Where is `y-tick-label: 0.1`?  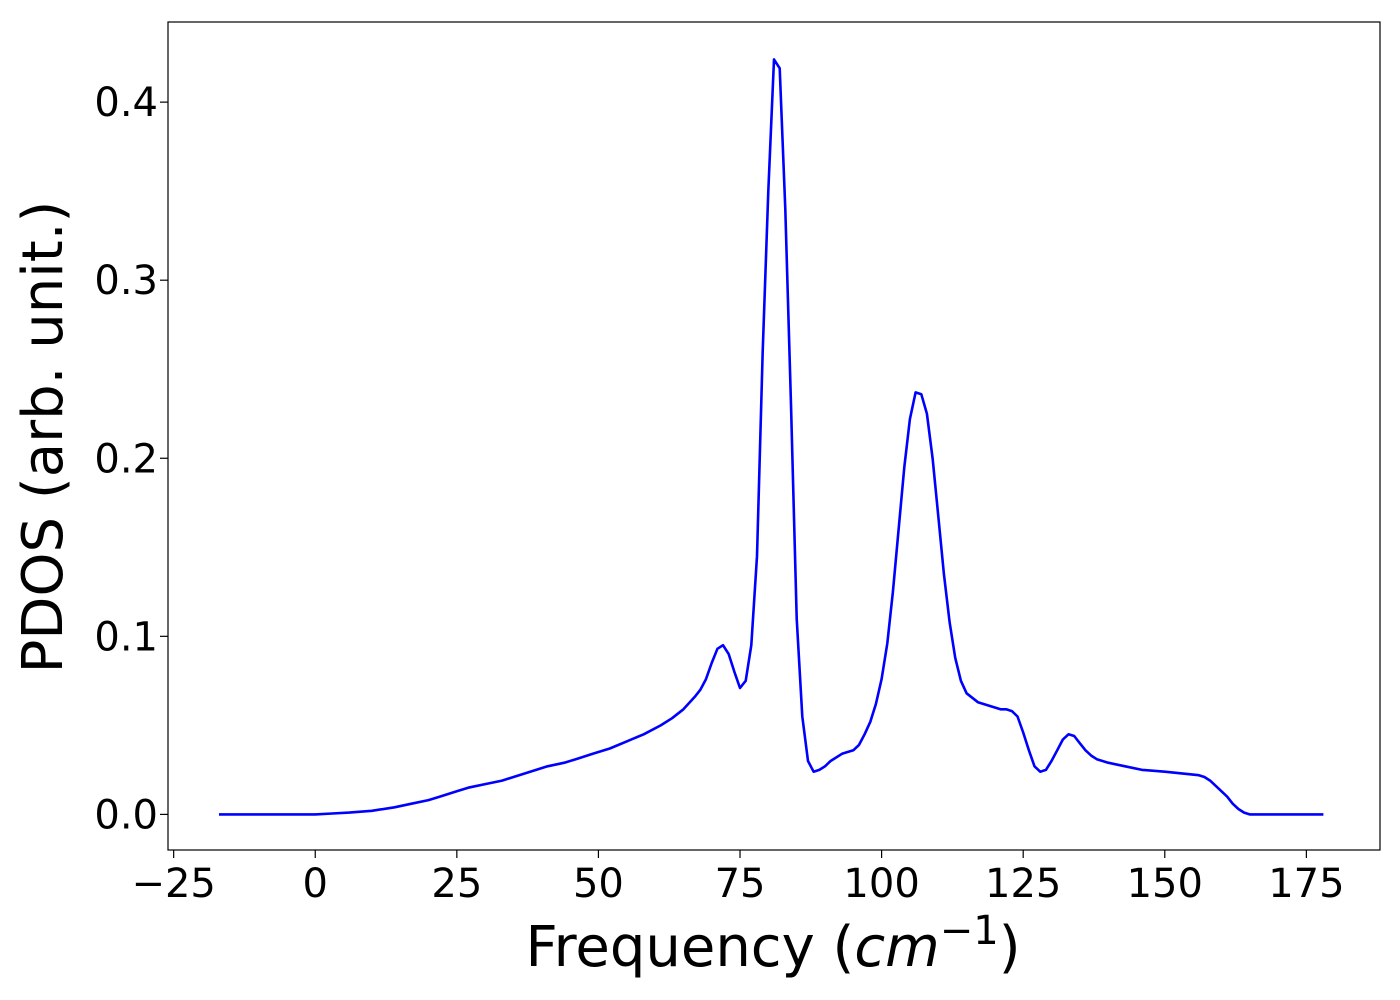 y-tick-label: 0.1 is located at coordinates (126, 637).